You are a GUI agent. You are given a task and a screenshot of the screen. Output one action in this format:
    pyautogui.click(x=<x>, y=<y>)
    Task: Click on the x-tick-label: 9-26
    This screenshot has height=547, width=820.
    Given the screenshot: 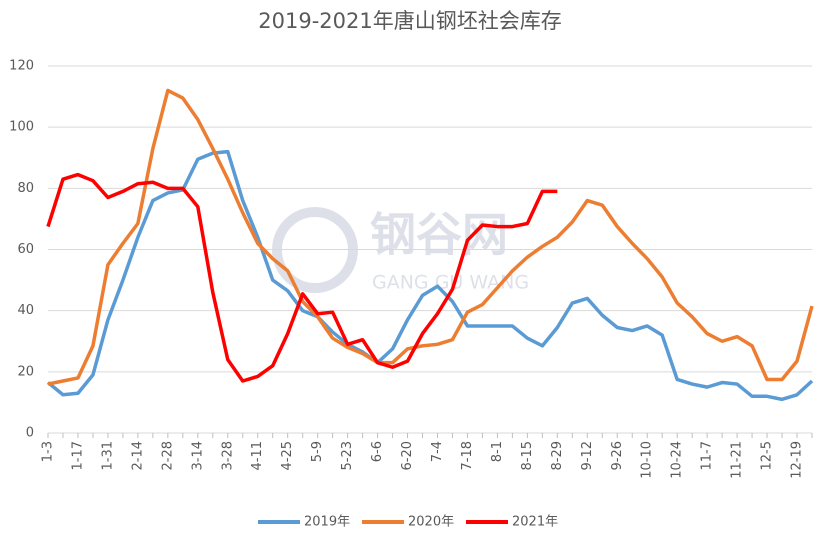 What is the action you would take?
    pyautogui.click(x=617, y=456)
    